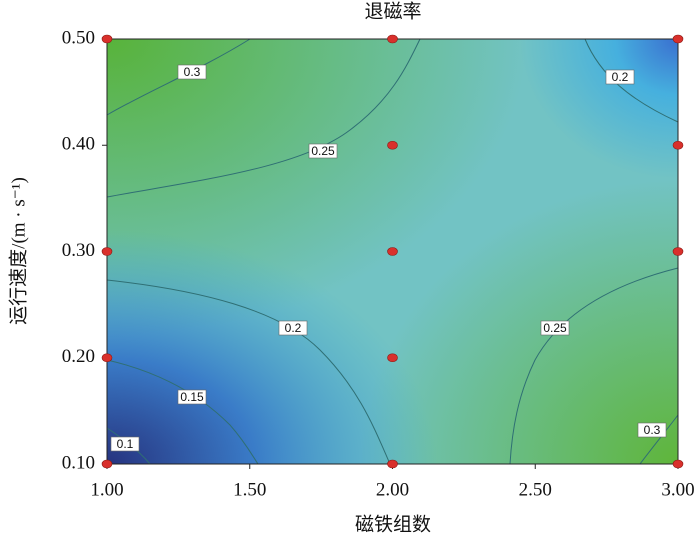  I want to click on y-tick-label: 0.30, so click(78, 250).